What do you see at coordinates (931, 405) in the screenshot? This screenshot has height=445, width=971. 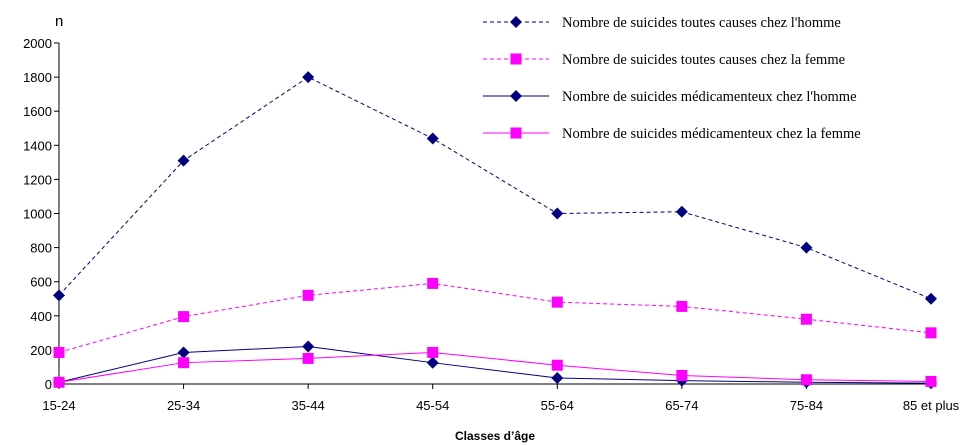 I see `x-tick-label: 85 et plus` at bounding box center [931, 405].